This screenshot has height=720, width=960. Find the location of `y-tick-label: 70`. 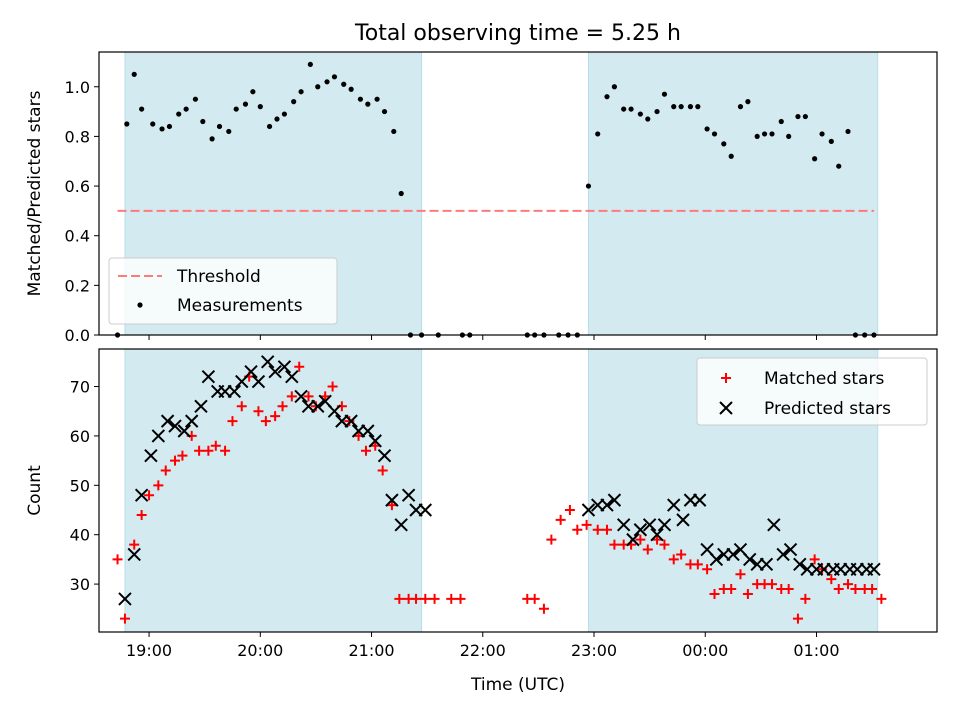

y-tick-label: 70 is located at coordinates (80, 387).